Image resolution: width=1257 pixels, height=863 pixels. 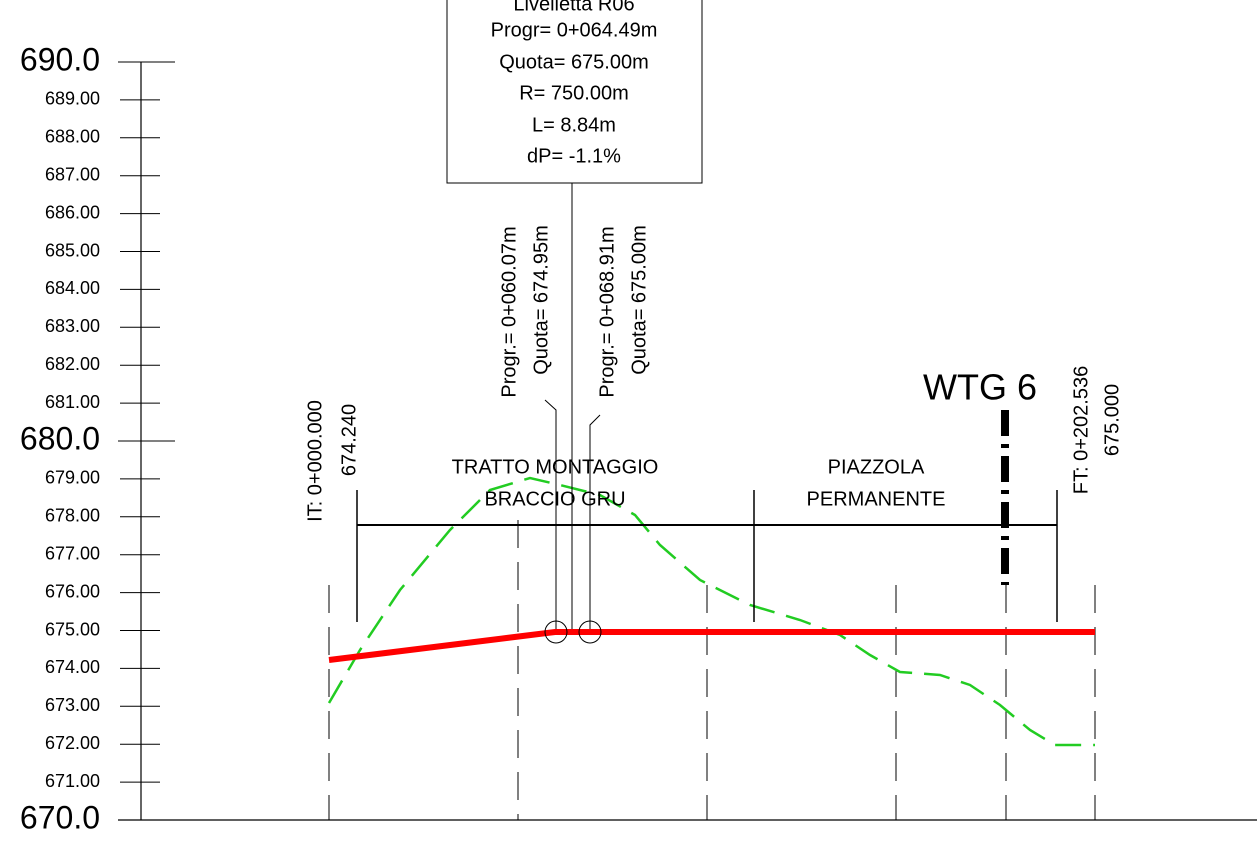 I want to click on axis-label: 684.00, so click(x=72, y=288).